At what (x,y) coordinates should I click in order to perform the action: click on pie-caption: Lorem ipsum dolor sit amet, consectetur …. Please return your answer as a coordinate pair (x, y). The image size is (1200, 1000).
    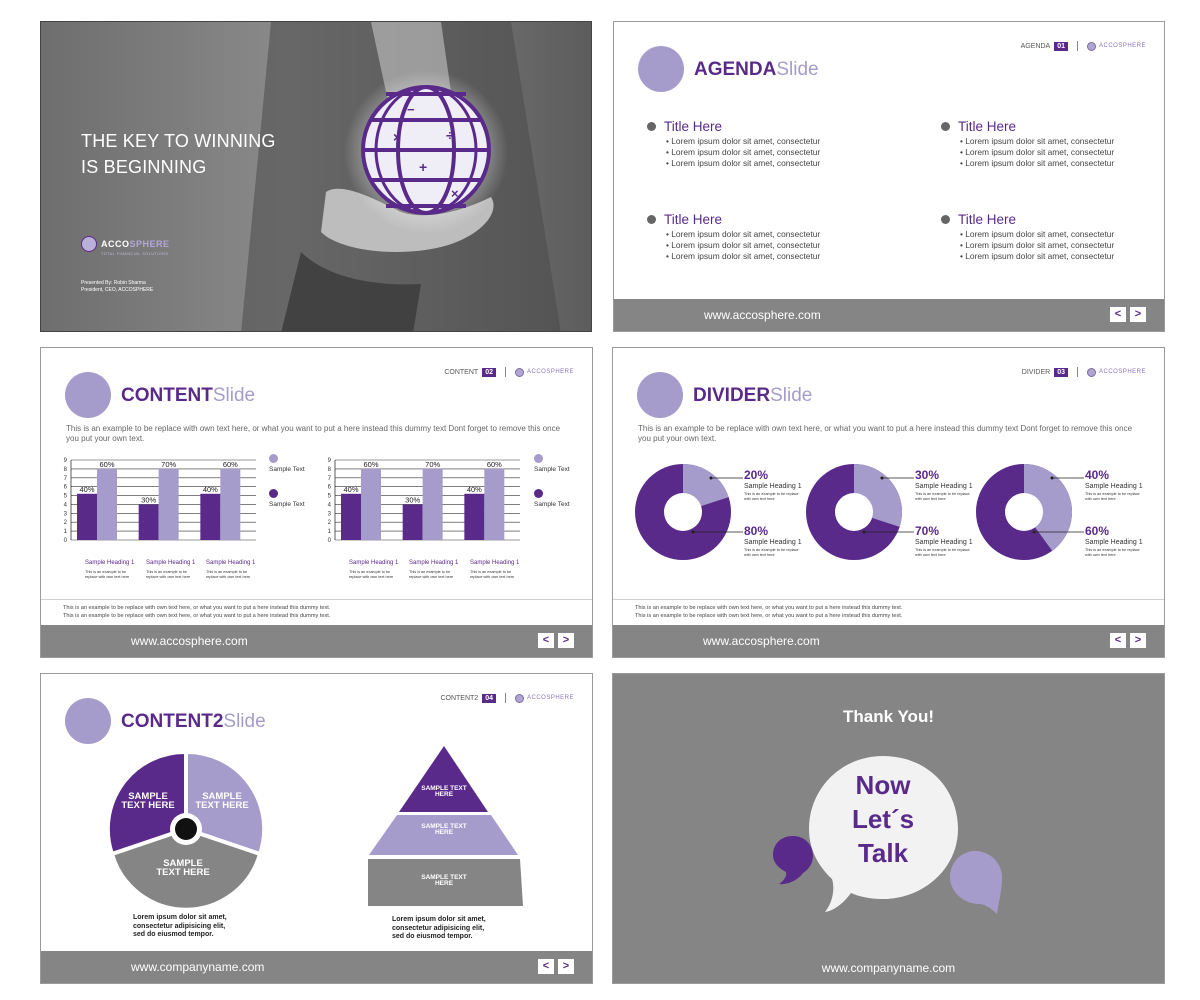
    Looking at the image, I should click on (180, 926).